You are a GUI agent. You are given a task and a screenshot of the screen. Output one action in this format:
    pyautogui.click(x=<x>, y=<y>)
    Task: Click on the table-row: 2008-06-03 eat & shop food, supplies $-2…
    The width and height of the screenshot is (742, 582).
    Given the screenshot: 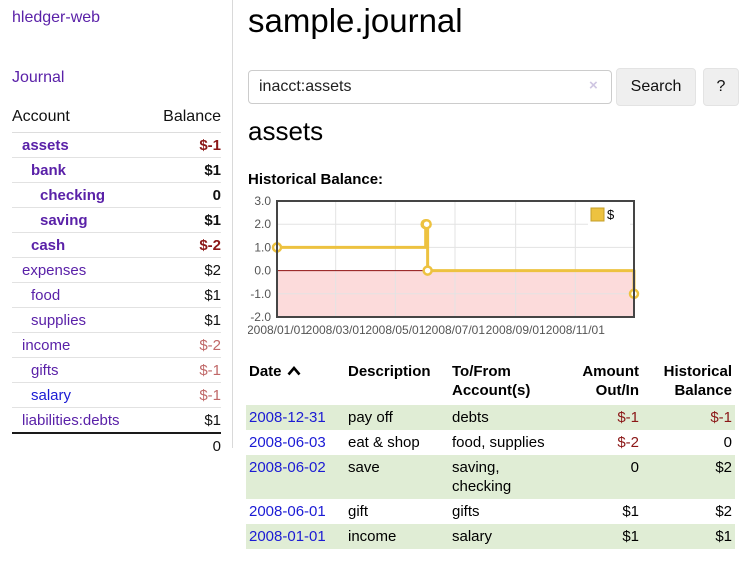 What is the action you would take?
    pyautogui.click(x=490, y=442)
    